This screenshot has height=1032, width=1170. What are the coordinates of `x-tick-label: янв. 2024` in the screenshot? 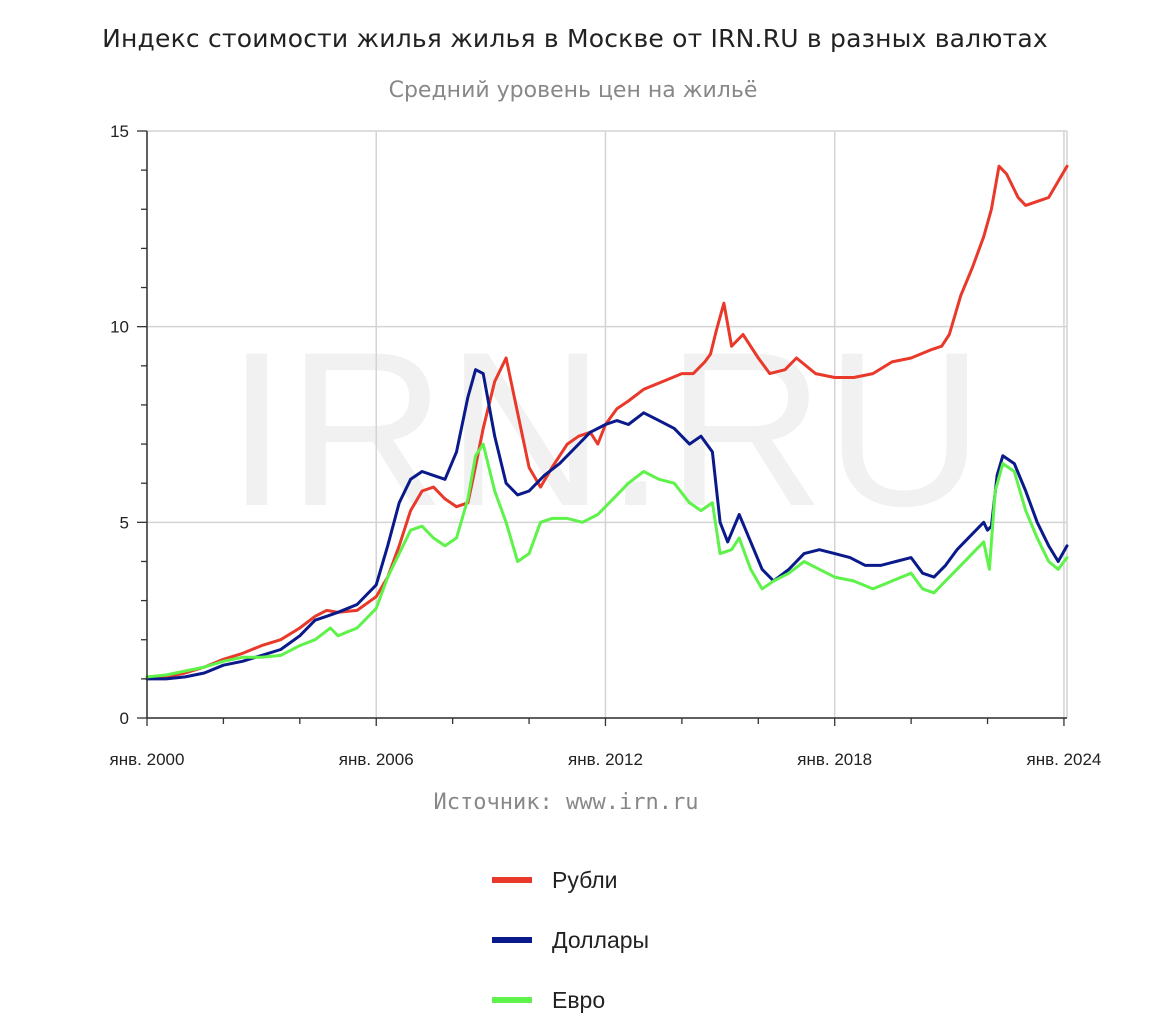 It's located at (1063, 759).